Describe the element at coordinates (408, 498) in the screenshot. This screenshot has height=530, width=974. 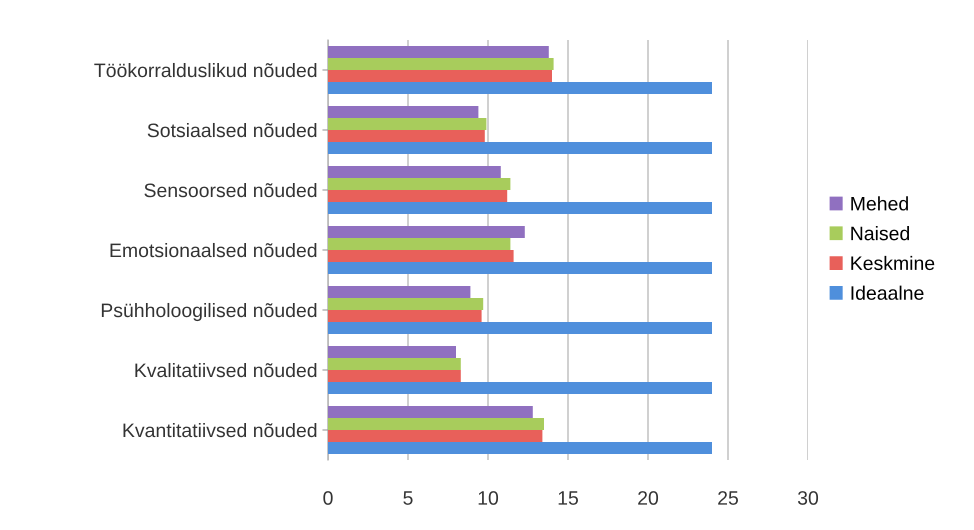
I see `x-tick-label: 5` at that location.